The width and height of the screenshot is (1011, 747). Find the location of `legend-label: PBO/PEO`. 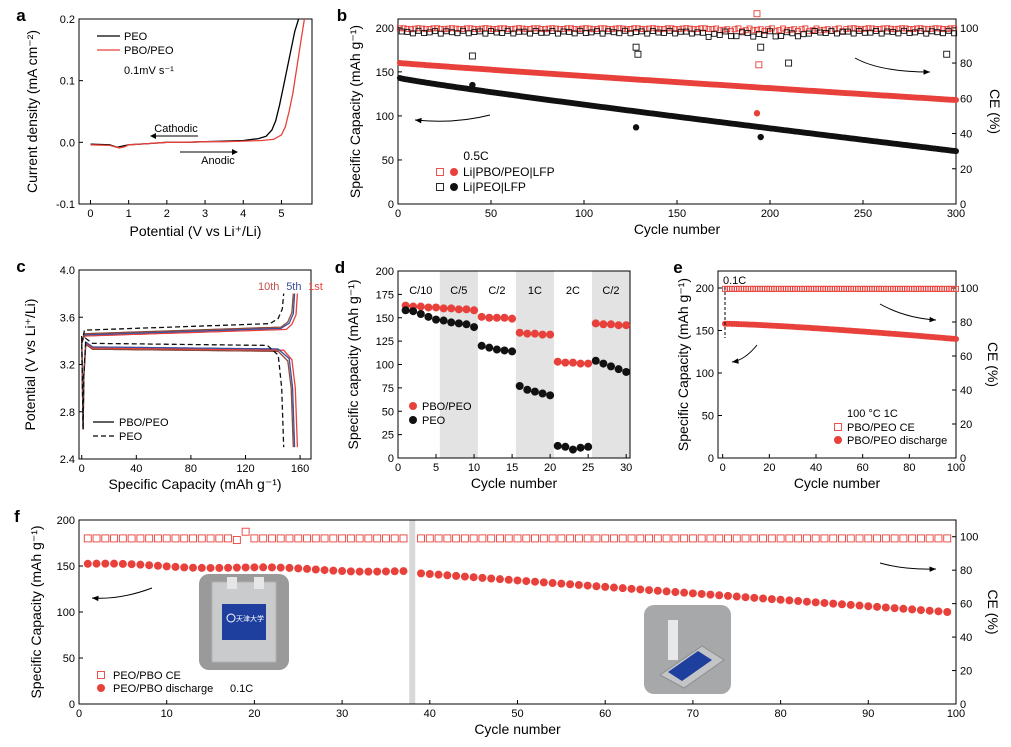

legend-label: PBO/PEO is located at coordinates (149, 51).